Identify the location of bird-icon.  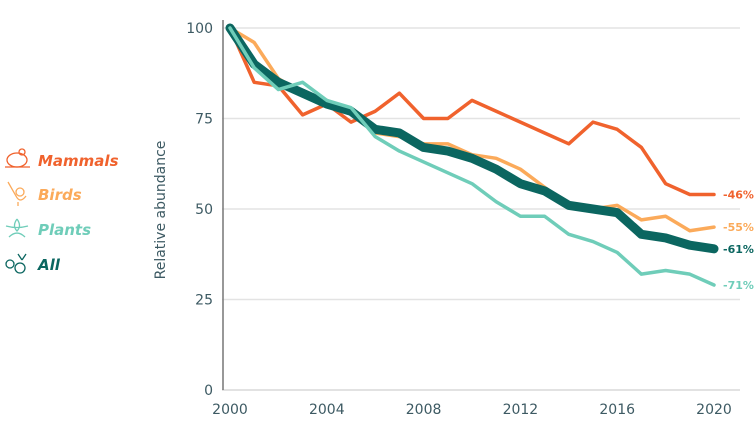
(17, 193).